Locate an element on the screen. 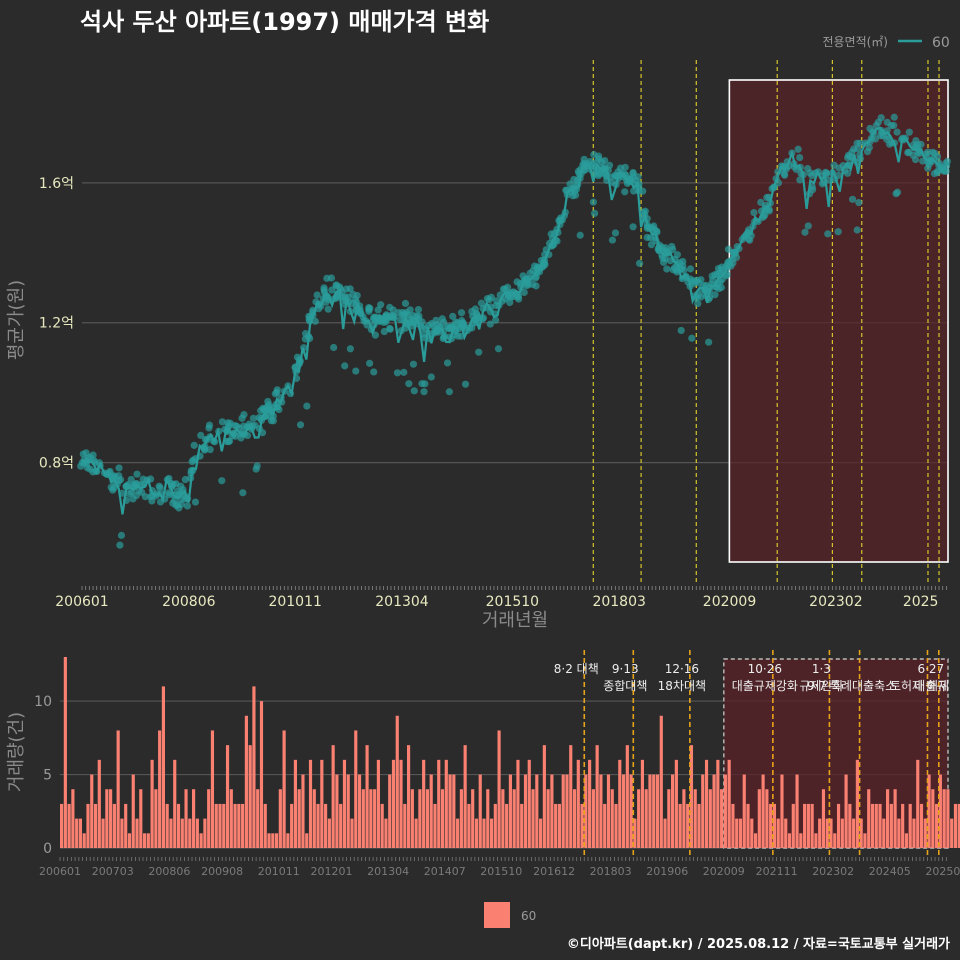  volume-y-tick-label: 0 is located at coordinates (47, 849).